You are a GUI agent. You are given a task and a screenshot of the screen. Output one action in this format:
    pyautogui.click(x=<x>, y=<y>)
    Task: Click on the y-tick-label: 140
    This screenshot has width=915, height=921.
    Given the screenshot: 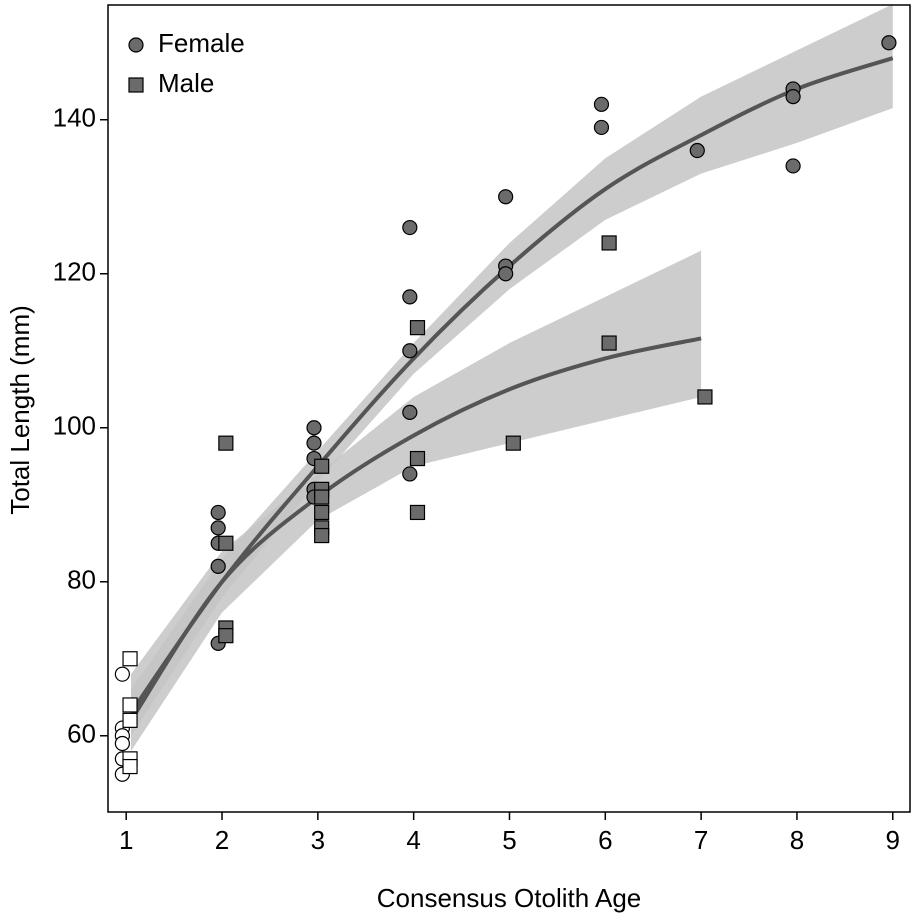 What is the action you would take?
    pyautogui.click(x=74, y=118)
    